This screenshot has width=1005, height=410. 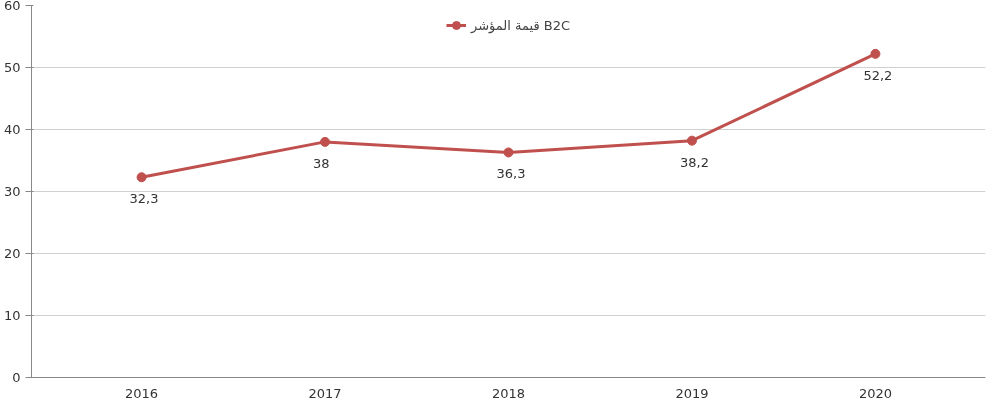 I want to click on data-label: 38,2, so click(x=694, y=162).